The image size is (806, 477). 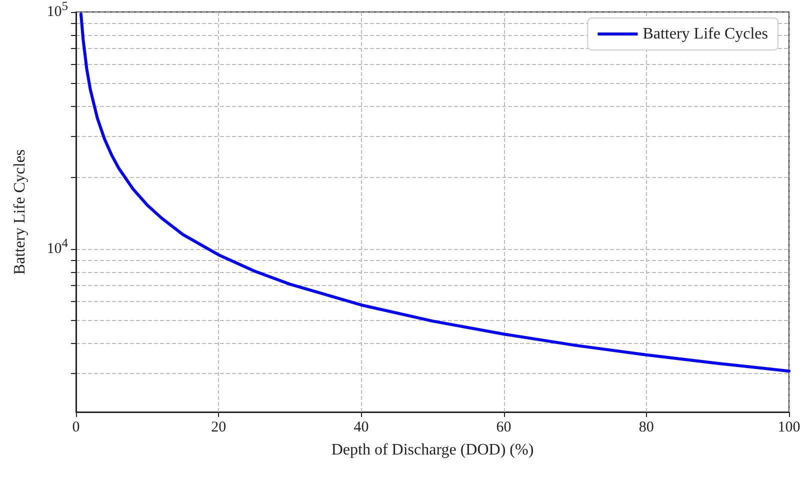 I want to click on x-tick-label: 80, so click(x=646, y=428).